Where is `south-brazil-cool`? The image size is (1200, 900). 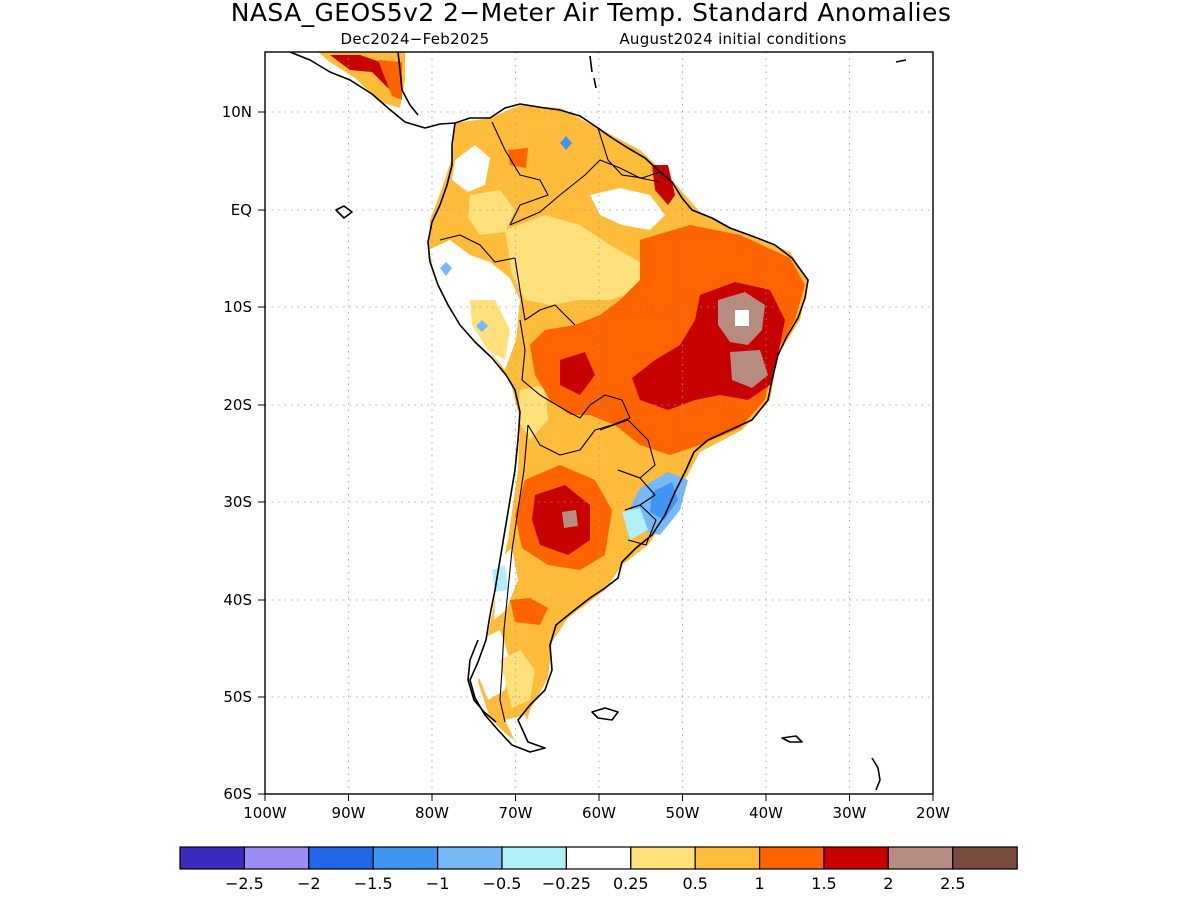
south-brazil-cool is located at coordinates (664, 501).